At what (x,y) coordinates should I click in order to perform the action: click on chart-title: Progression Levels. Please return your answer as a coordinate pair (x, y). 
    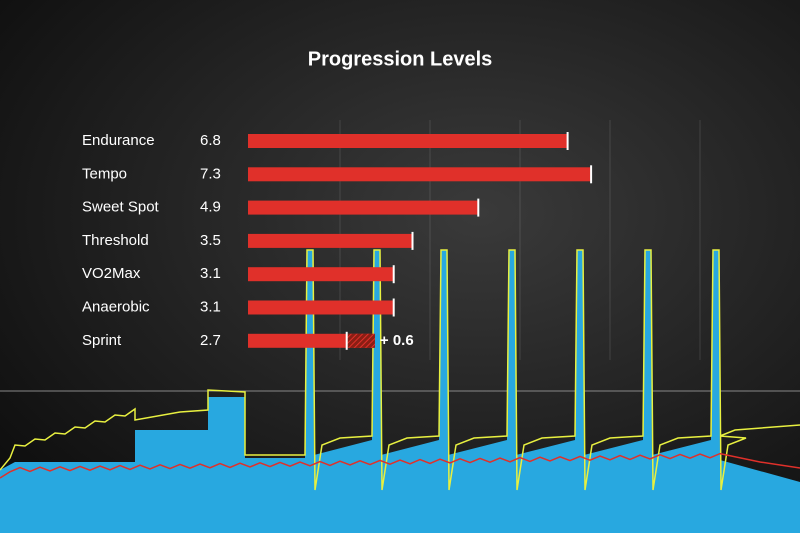
    Looking at the image, I should click on (400, 59).